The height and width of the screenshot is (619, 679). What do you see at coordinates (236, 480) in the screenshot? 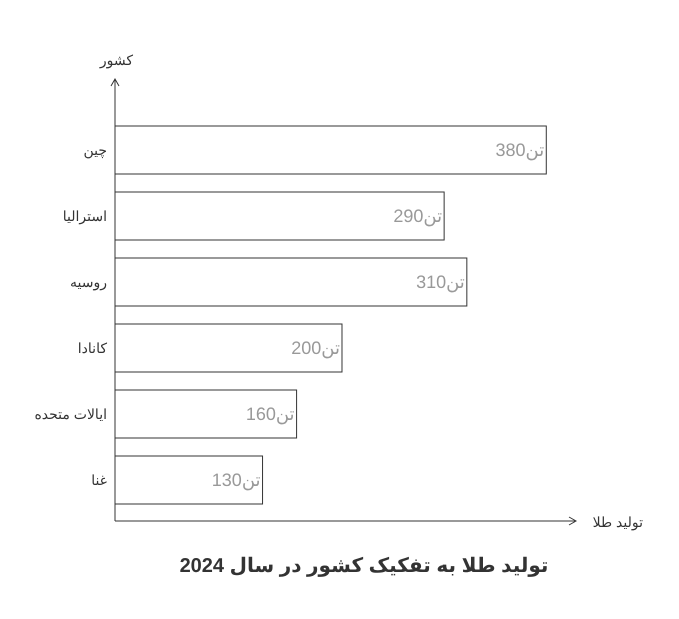
I see `data-label: 130تن` at bounding box center [236, 480].